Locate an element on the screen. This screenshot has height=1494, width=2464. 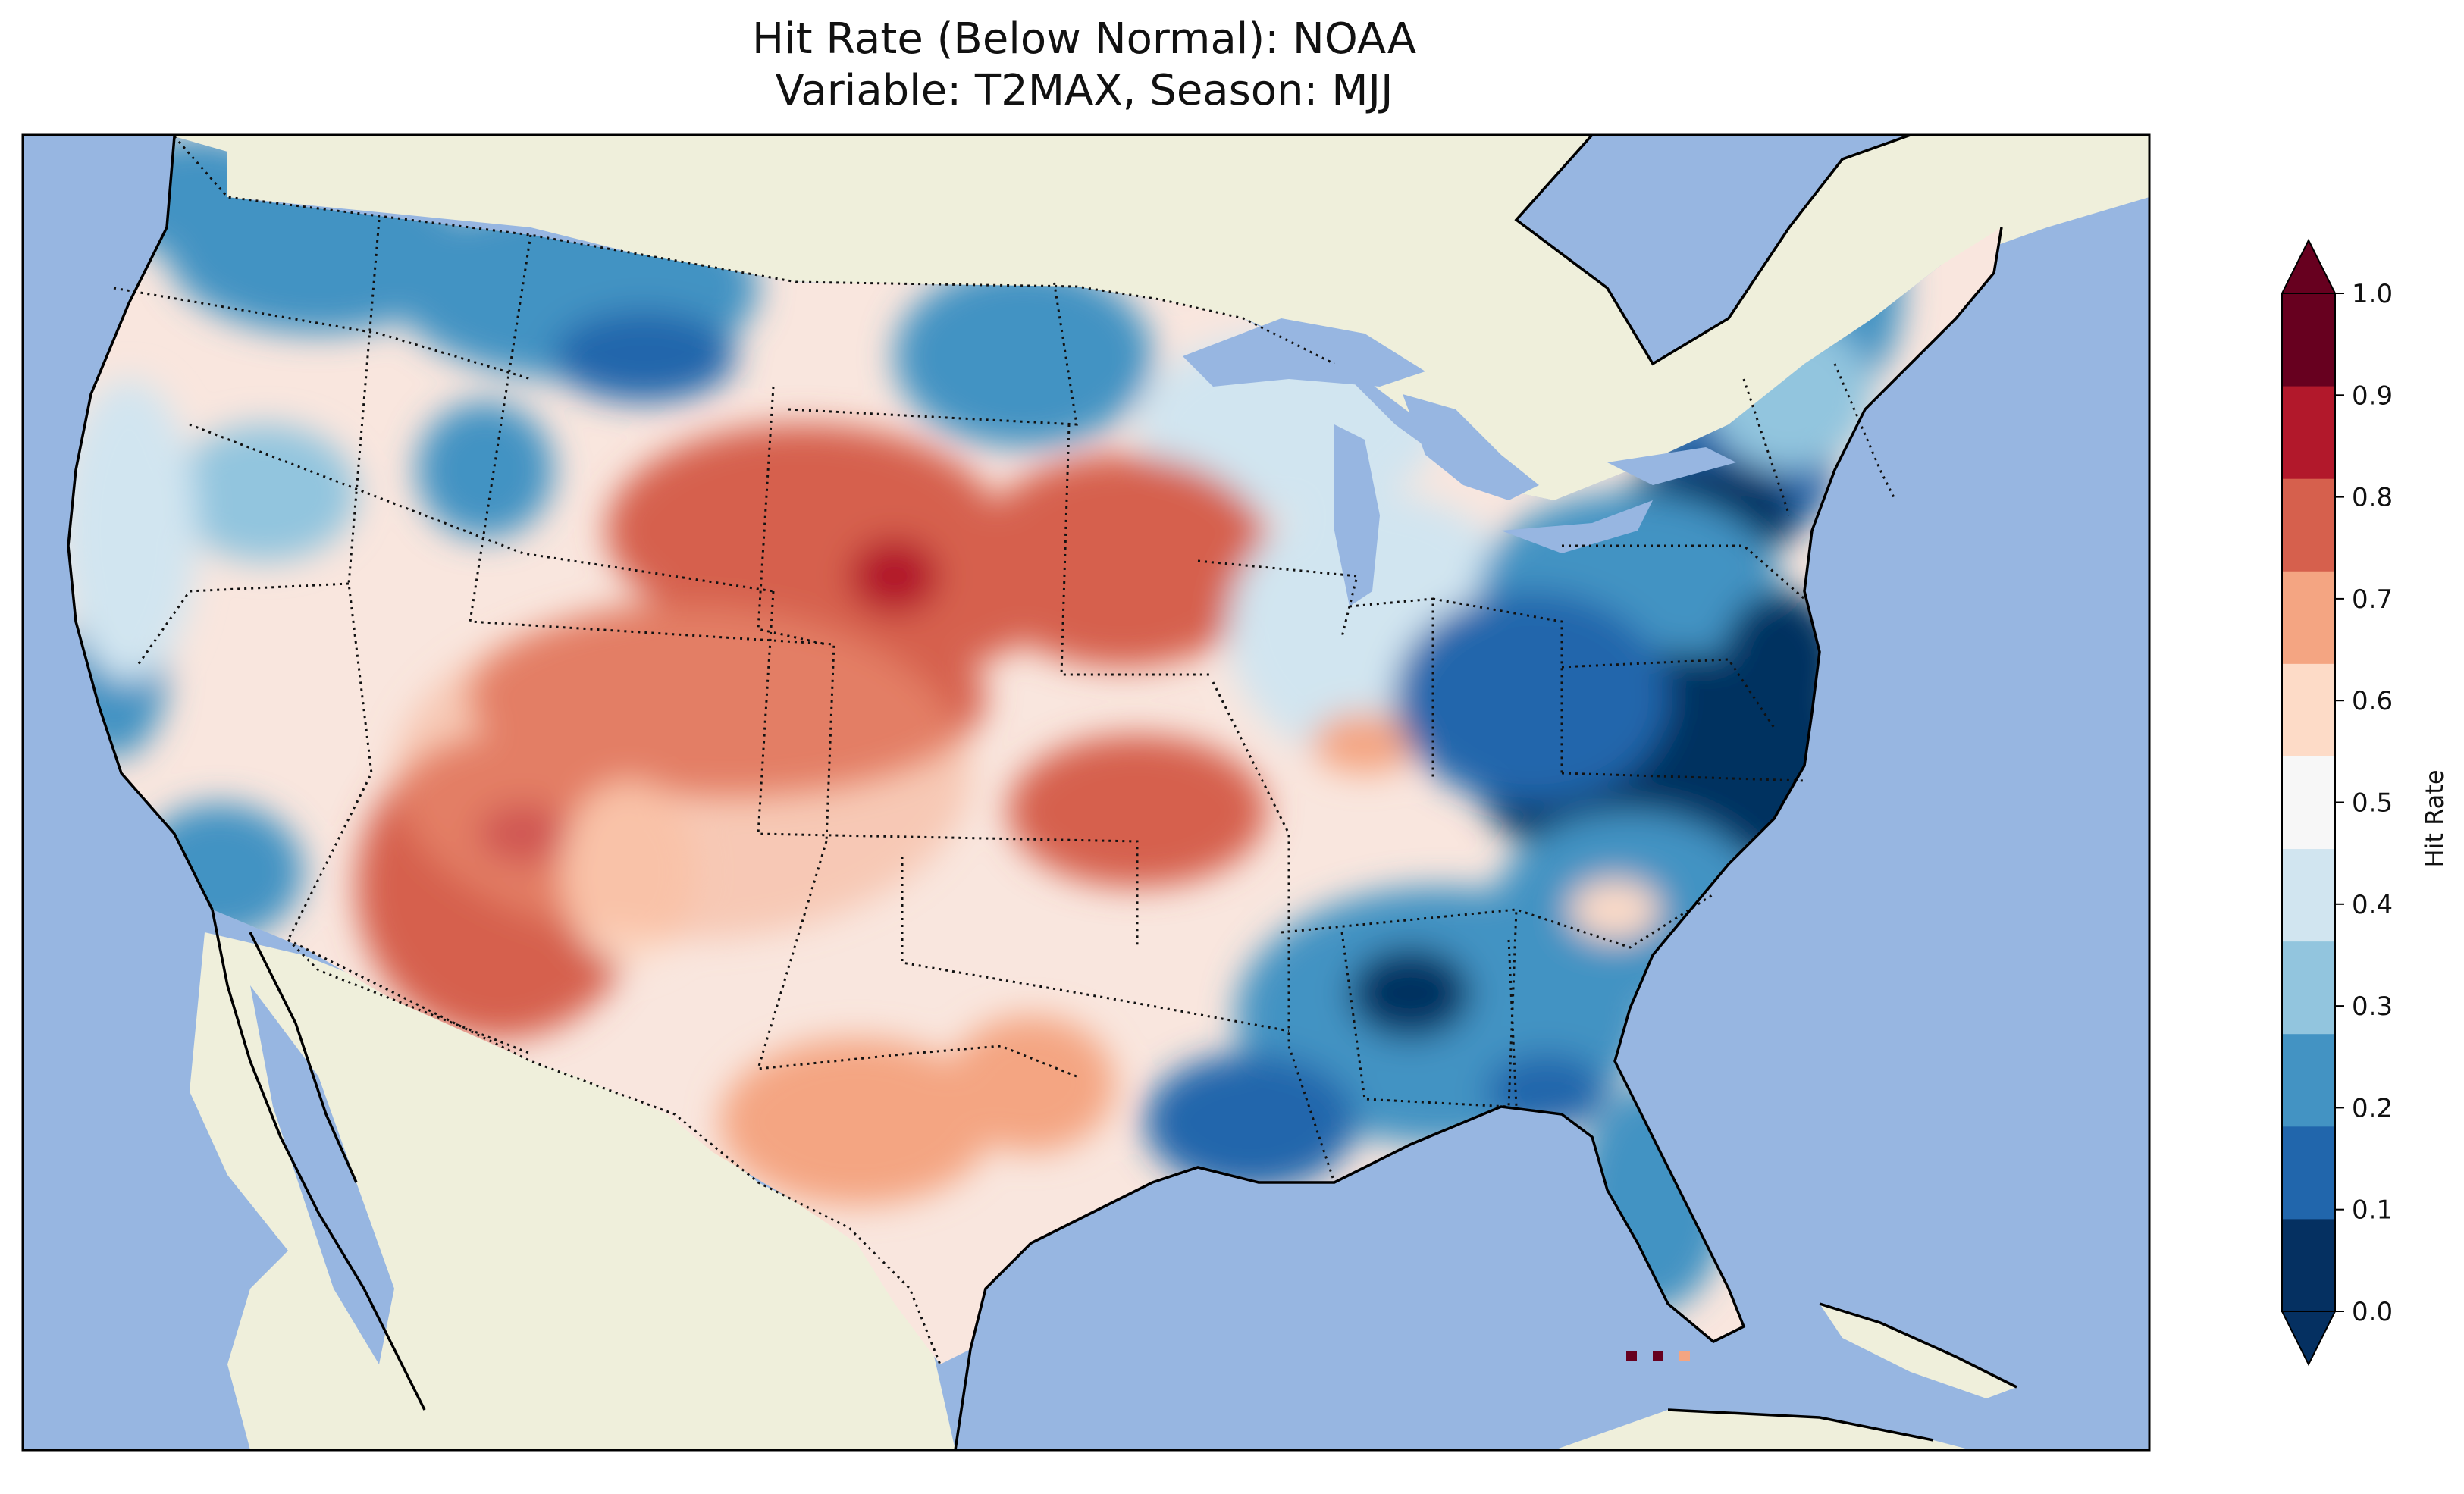
colorbar-tick-label: 0.2 is located at coordinates (2372, 1108).